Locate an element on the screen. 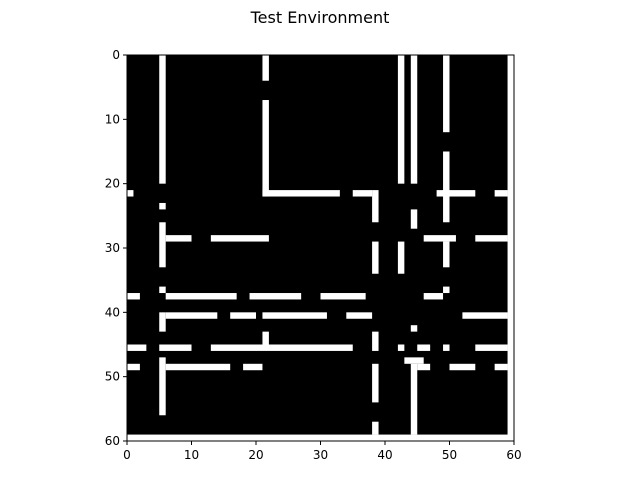 The height and width of the screenshot is (480, 640). x-tick-label: 20 is located at coordinates (255, 455).